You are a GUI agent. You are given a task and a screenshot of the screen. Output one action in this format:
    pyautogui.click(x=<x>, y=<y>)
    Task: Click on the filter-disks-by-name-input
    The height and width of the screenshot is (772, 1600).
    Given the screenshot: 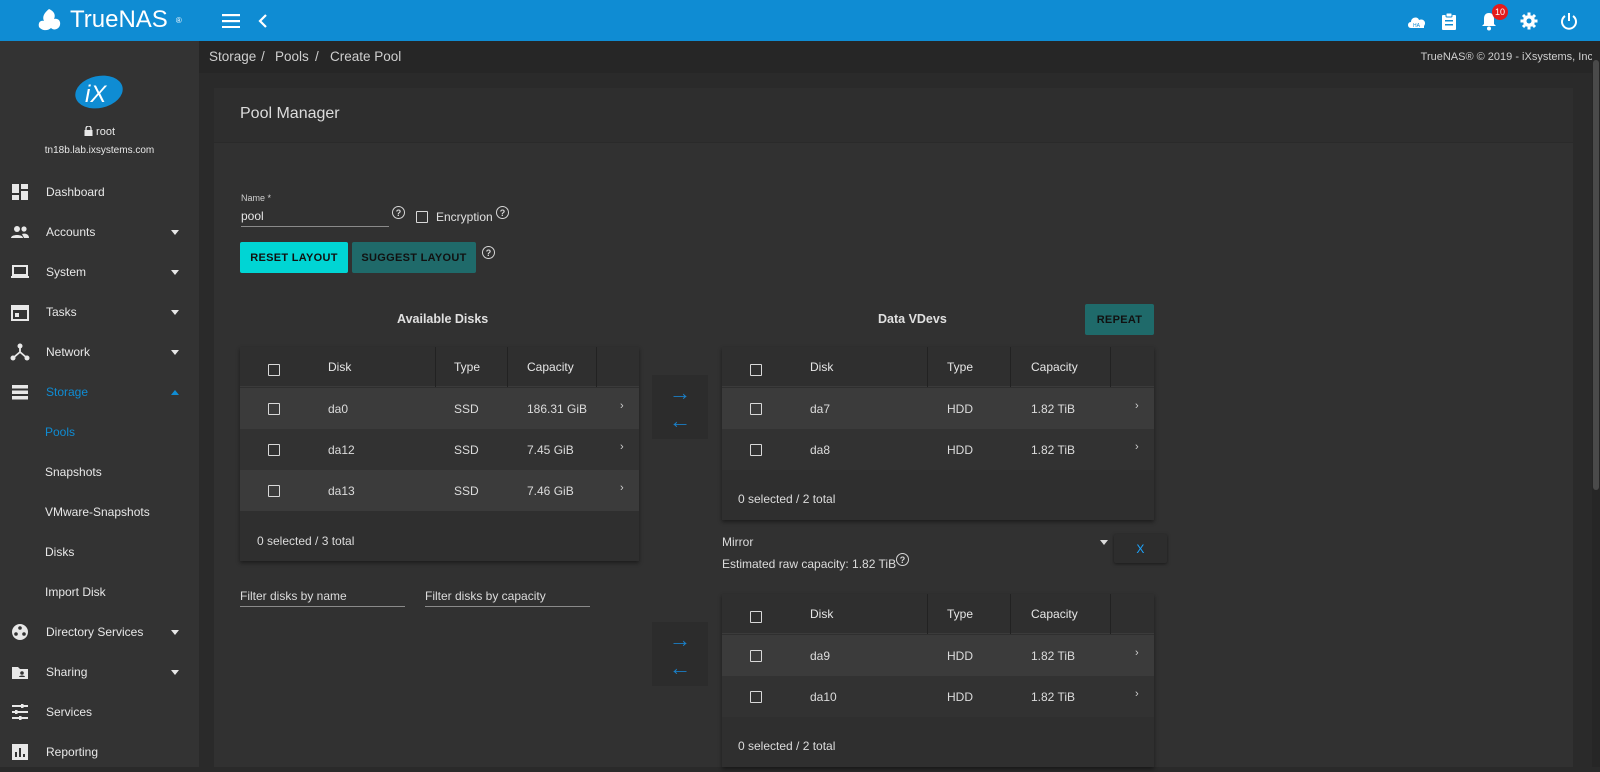 What is the action you would take?
    pyautogui.click(x=322, y=596)
    